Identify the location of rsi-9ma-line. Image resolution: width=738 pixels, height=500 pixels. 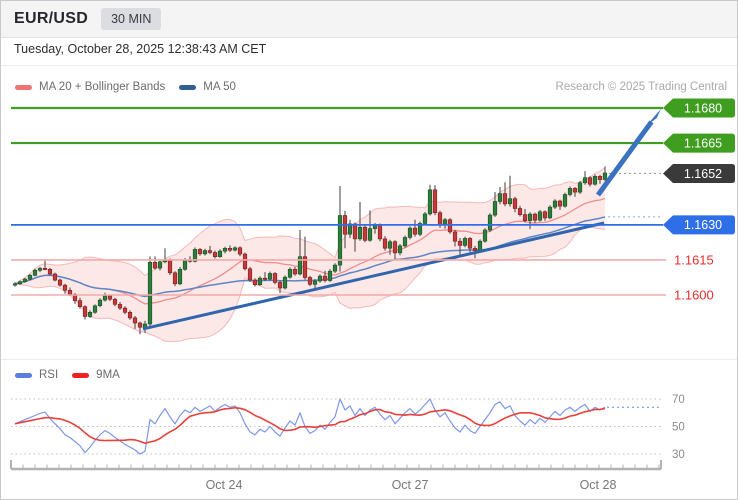
(310, 425).